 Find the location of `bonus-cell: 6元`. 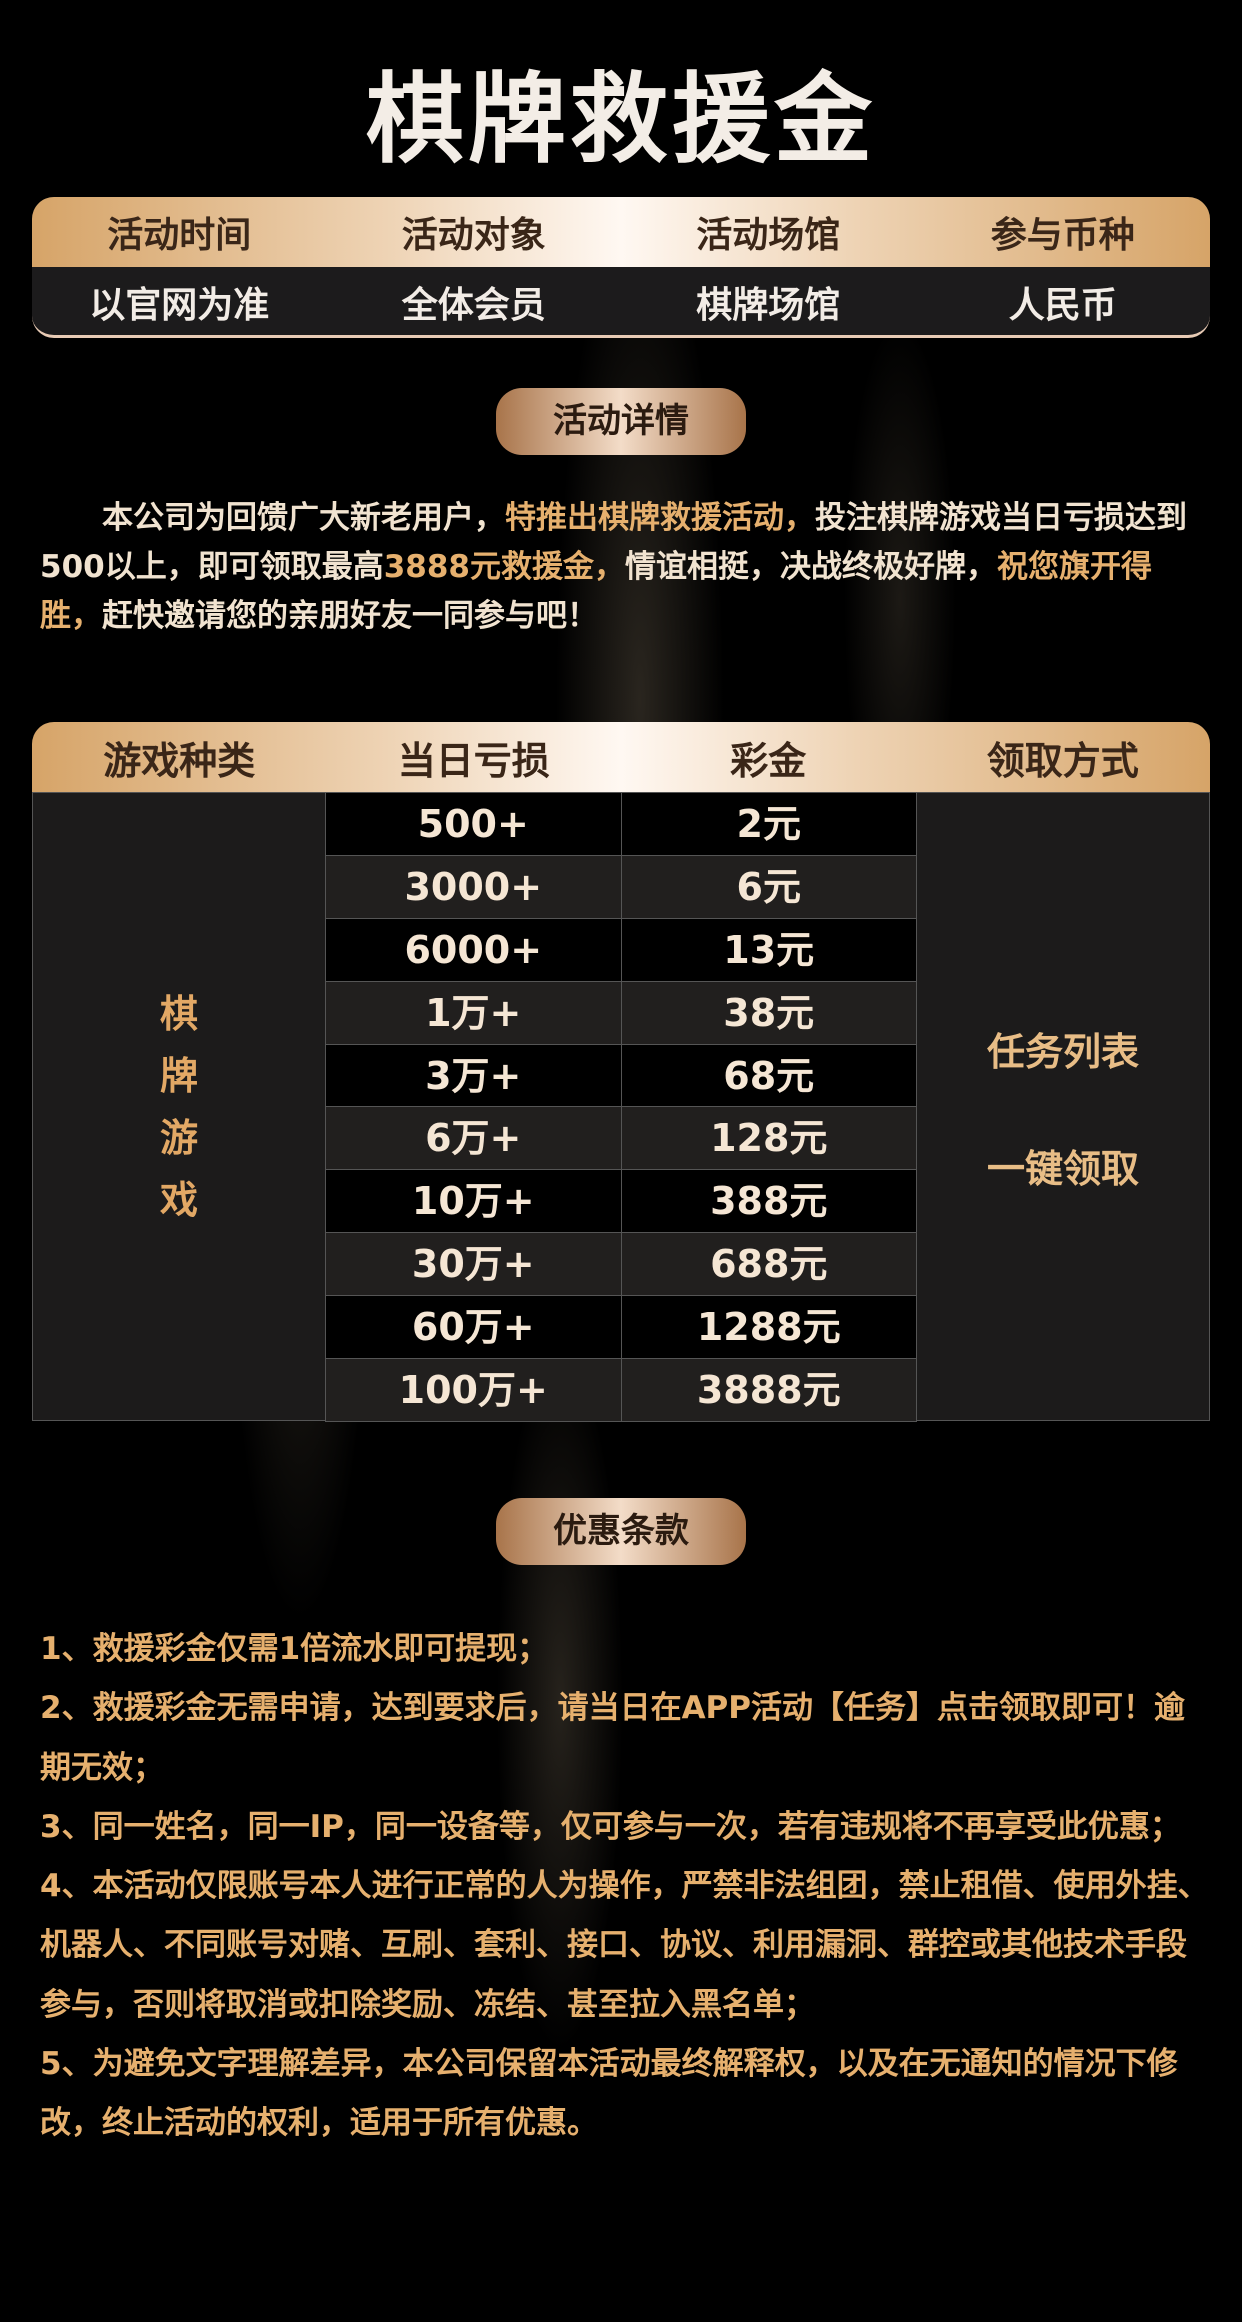

bonus-cell: 6元 is located at coordinates (768, 886).